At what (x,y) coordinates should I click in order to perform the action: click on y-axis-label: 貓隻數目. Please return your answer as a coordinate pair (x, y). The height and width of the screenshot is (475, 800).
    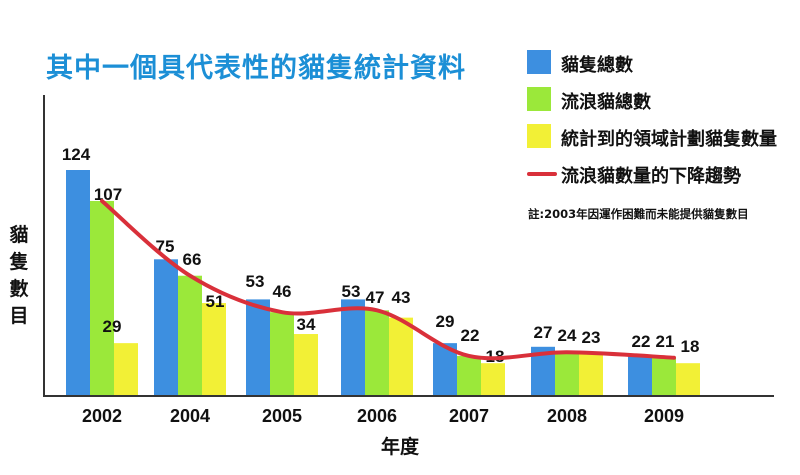
    Looking at the image, I should click on (19, 275).